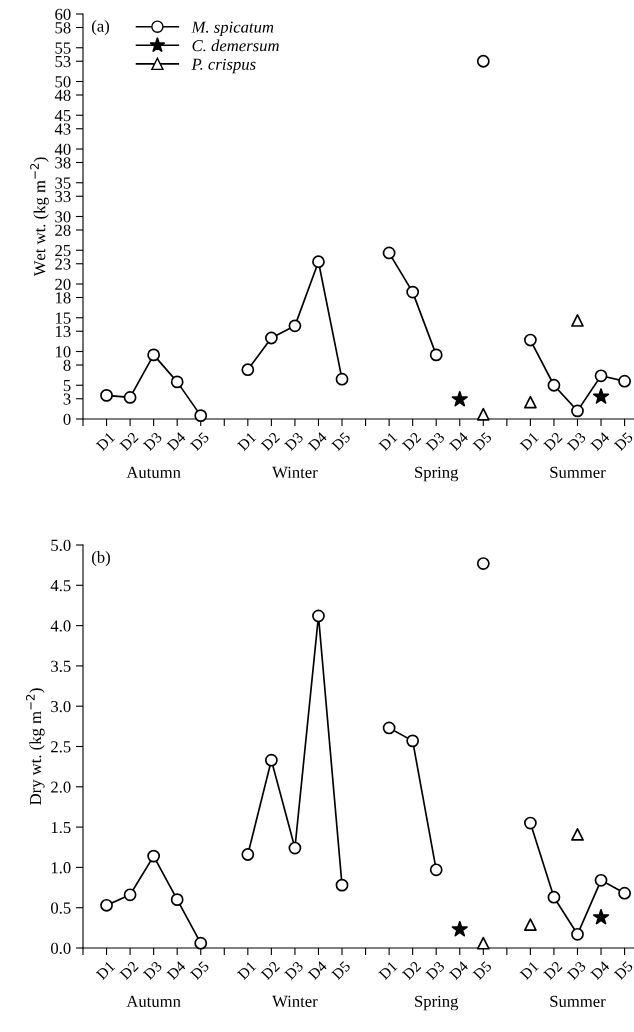  What do you see at coordinates (63, 48) in the screenshot?
I see `y-tick-label: 55` at bounding box center [63, 48].